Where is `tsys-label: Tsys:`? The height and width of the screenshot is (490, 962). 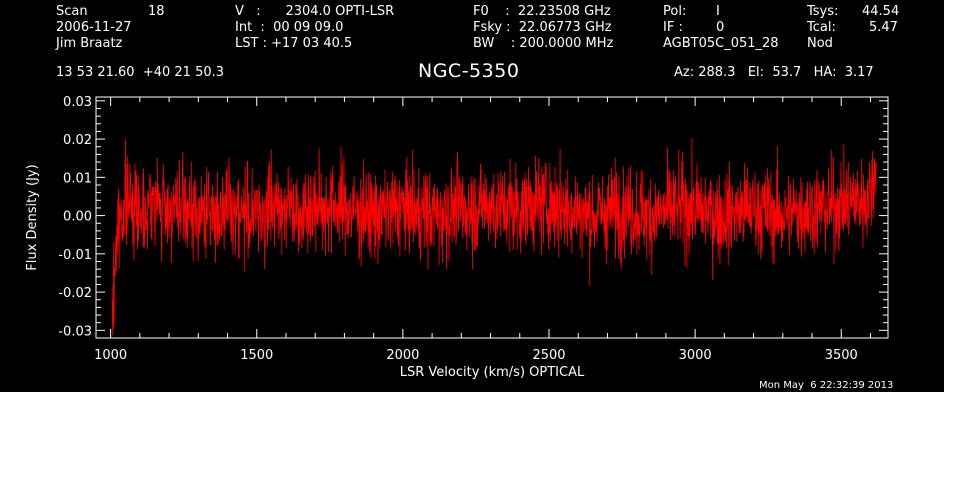 tsys-label: Tsys: is located at coordinates (823, 11).